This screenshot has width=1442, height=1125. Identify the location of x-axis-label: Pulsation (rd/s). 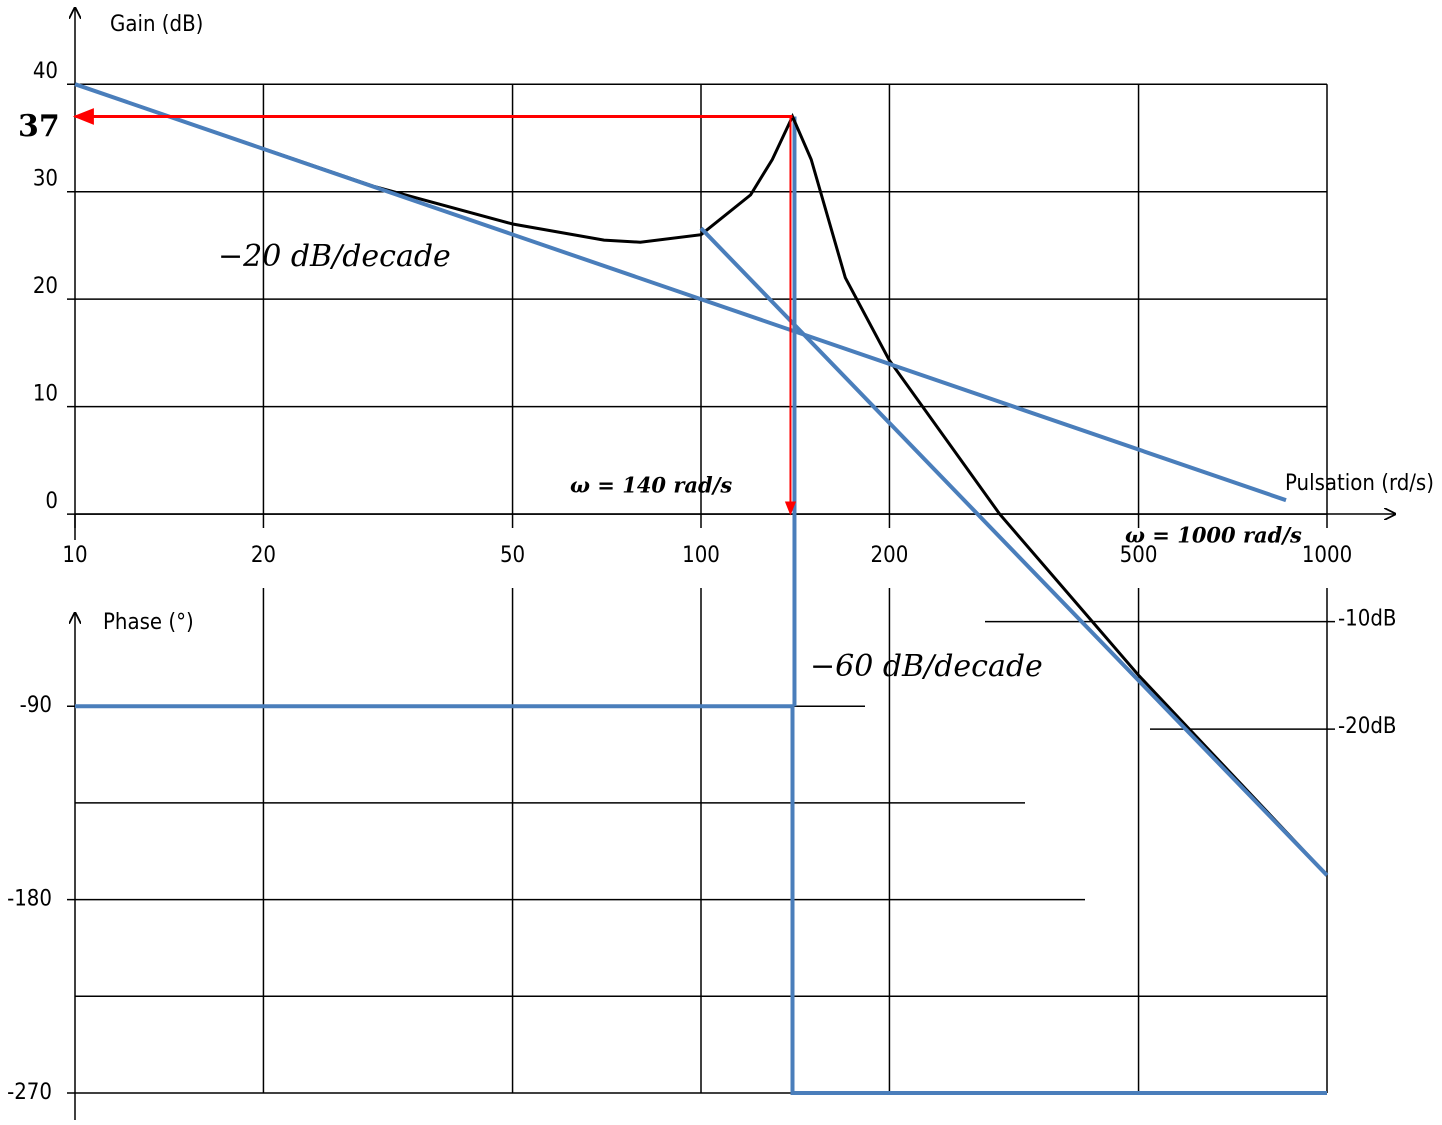
(1359, 483).